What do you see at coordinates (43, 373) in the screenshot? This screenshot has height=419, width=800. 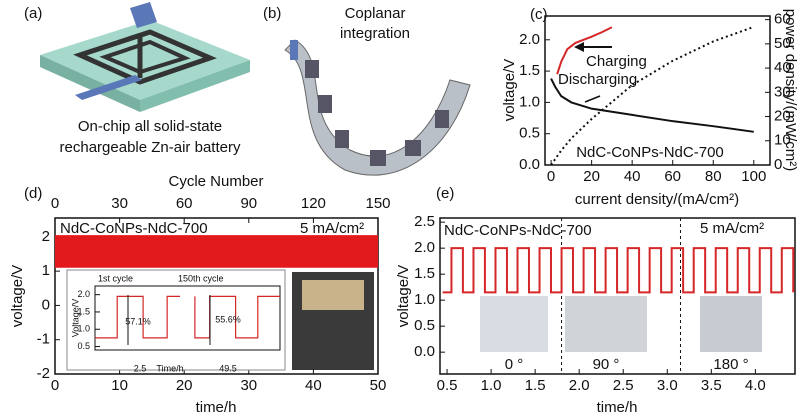 I see `y-tick-label: -2` at bounding box center [43, 373].